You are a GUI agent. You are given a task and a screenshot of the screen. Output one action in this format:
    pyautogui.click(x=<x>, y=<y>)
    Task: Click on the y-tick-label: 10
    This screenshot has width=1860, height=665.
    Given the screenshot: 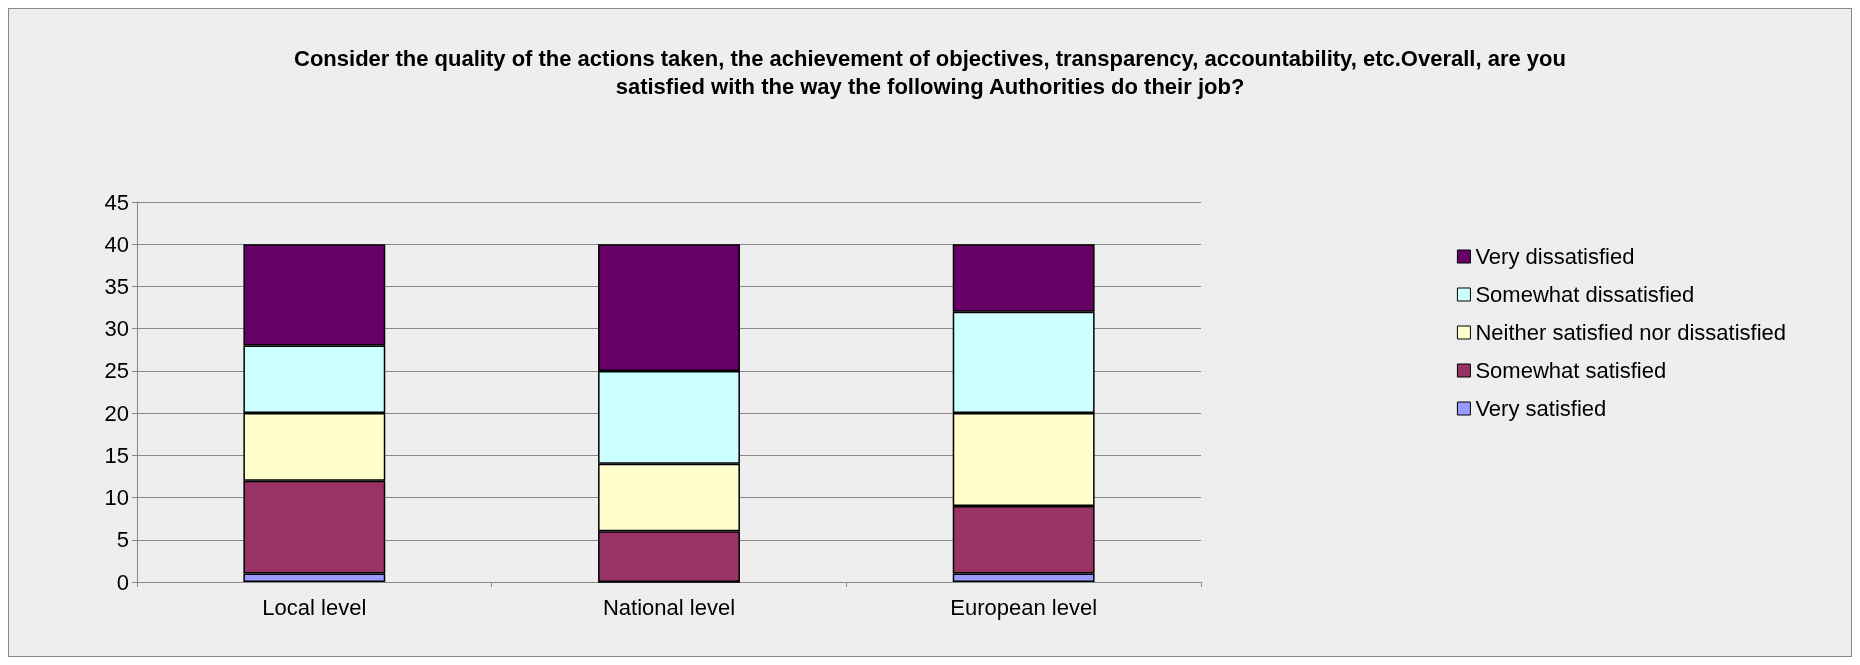 What is the action you would take?
    pyautogui.click(x=116, y=498)
    